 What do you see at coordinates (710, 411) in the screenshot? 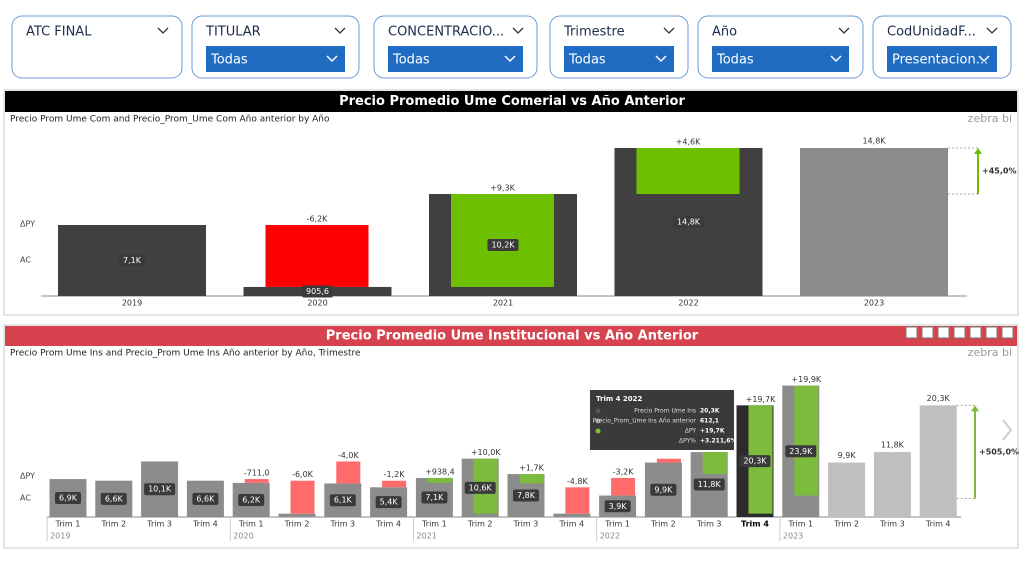
I see `tooltip-value: 20,3K` at bounding box center [710, 411].